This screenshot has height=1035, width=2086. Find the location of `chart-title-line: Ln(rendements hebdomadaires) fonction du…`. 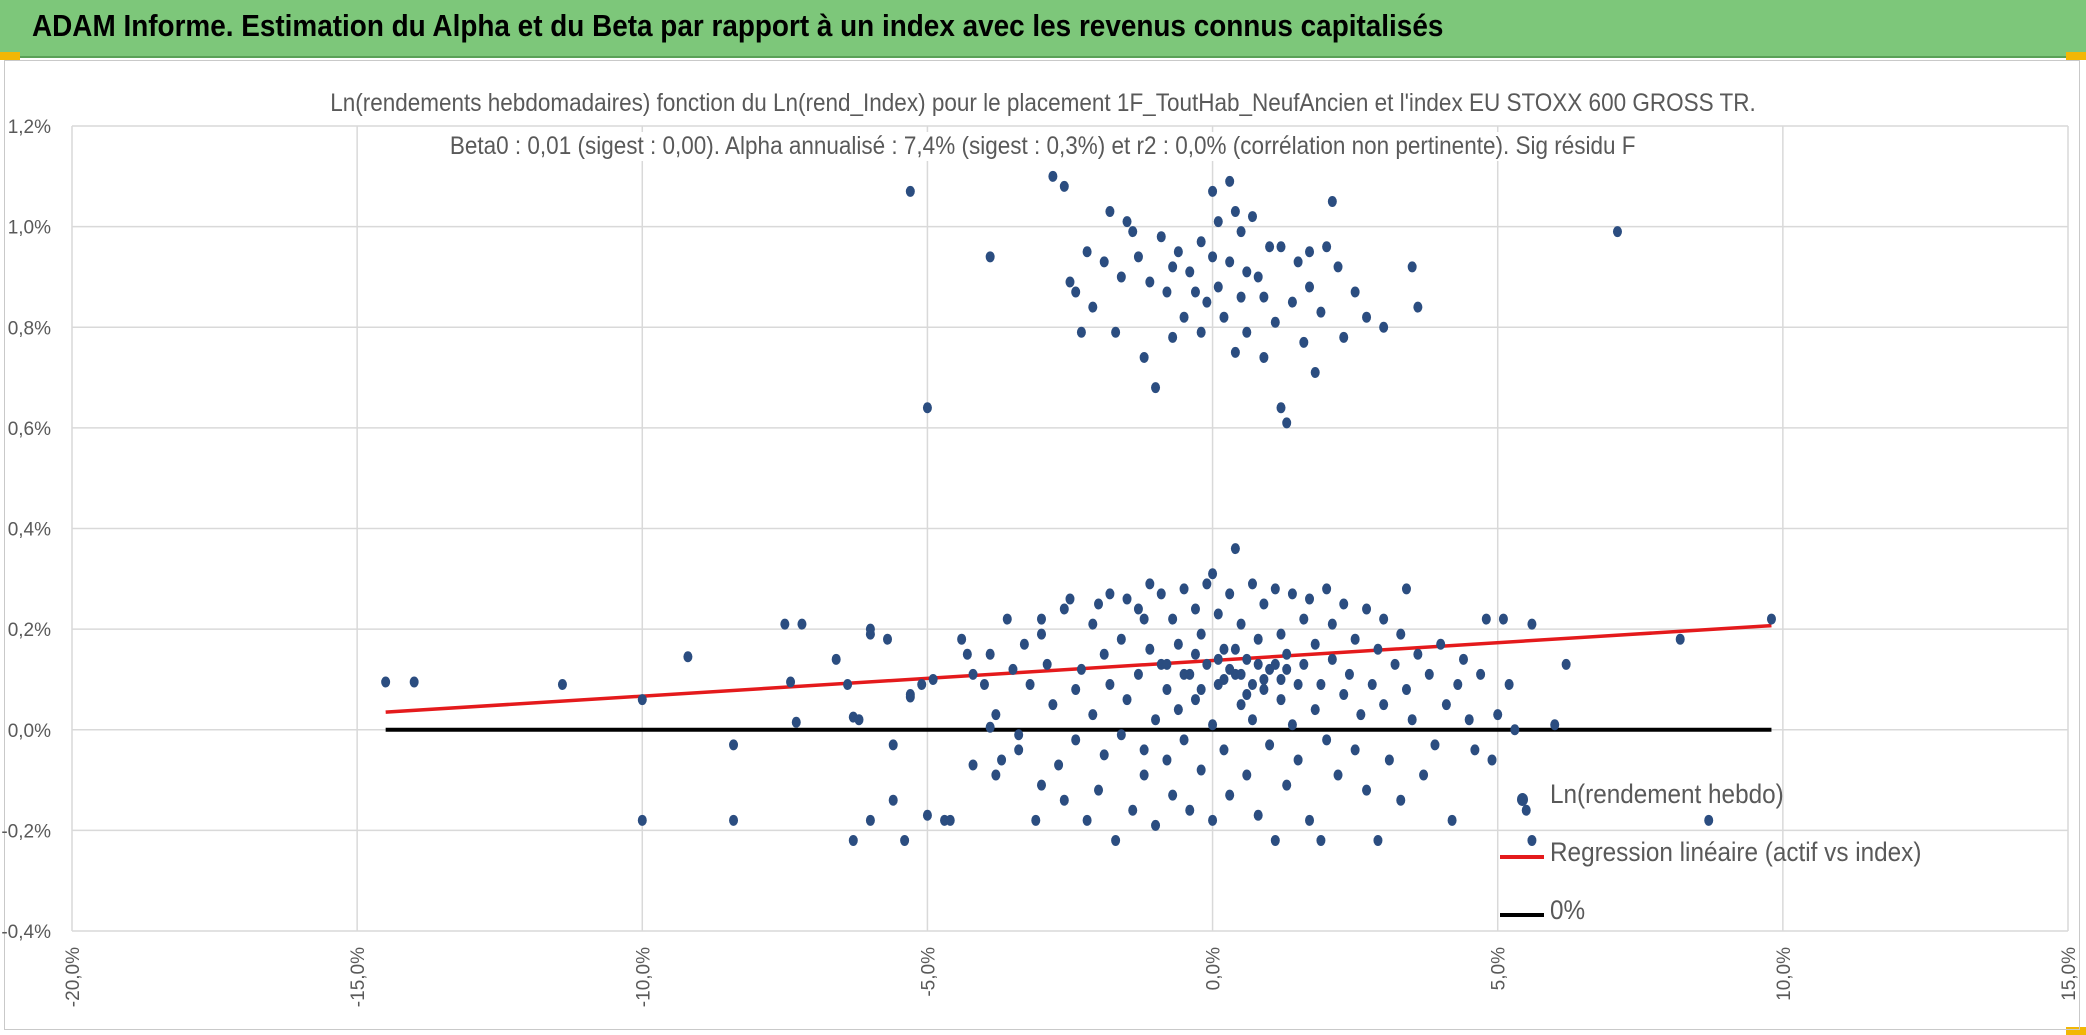

chart-title-line: Ln(rendements hebdomadaires) fonction du… is located at coordinates (1043, 103).